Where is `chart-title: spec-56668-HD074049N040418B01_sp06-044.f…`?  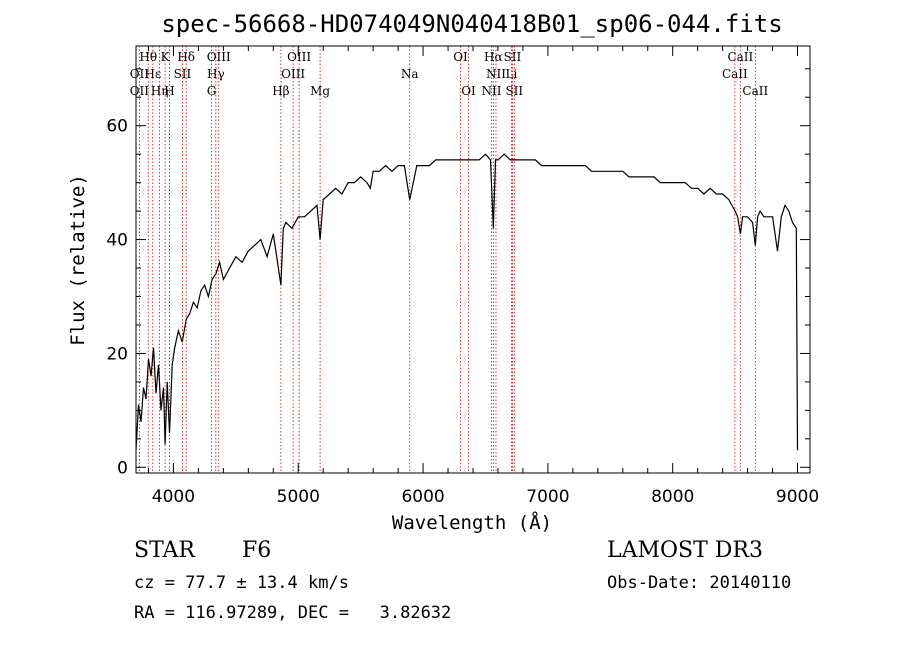
chart-title: spec-56668-HD074049N040418B01_sp06-044.f… is located at coordinates (471, 24).